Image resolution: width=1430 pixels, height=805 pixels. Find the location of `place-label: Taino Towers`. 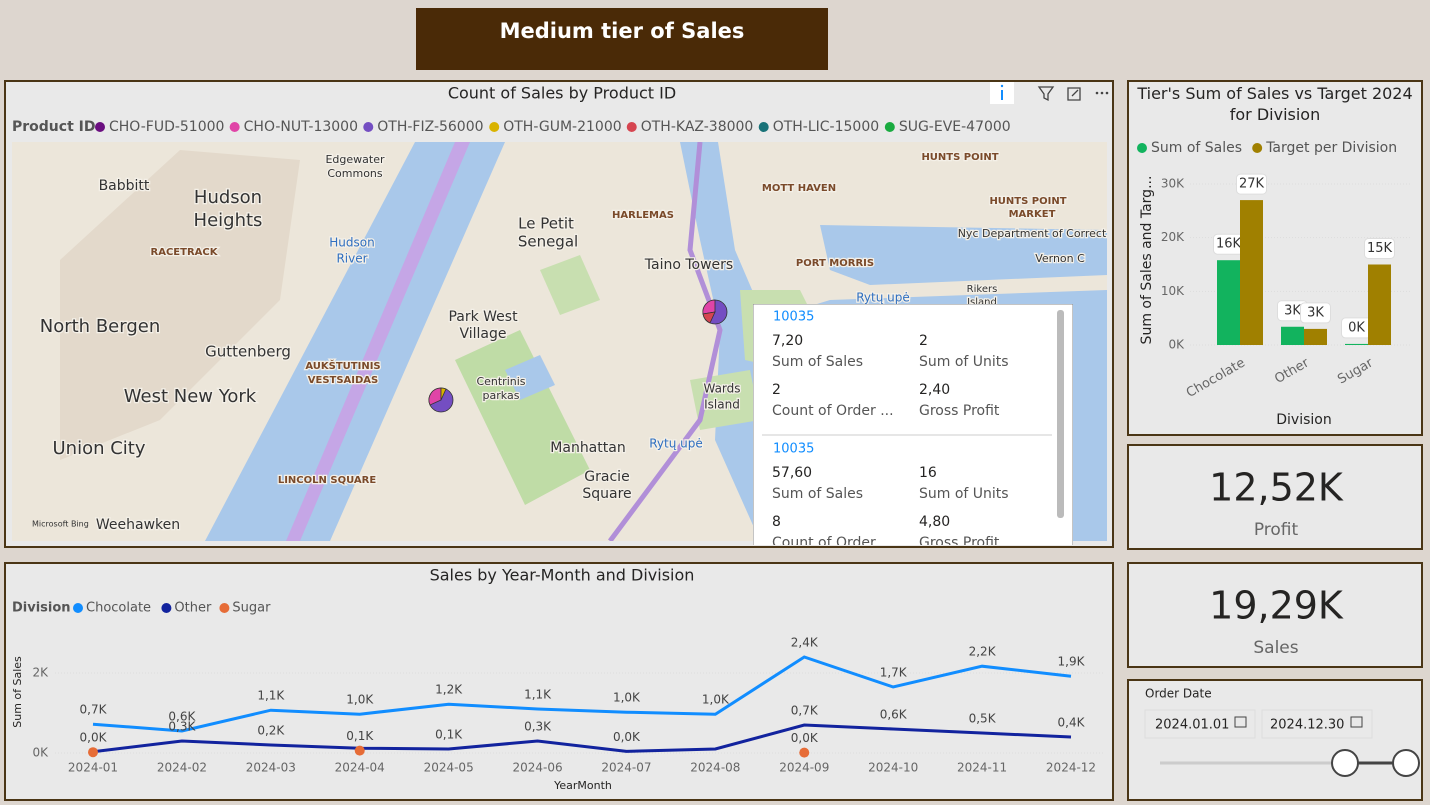

place-label: Taino Towers is located at coordinates (688, 265).